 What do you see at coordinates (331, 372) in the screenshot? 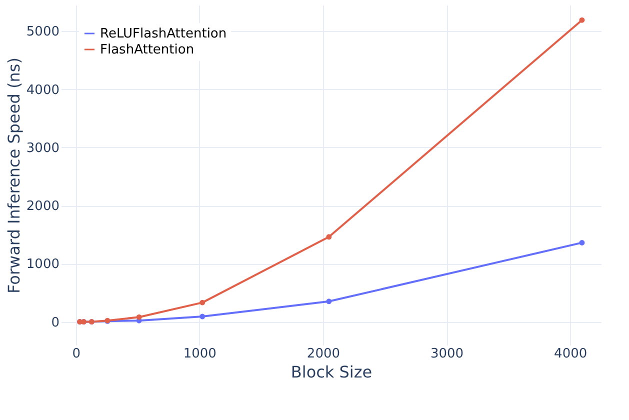
I see `x-axis-title: Block Size` at bounding box center [331, 372].